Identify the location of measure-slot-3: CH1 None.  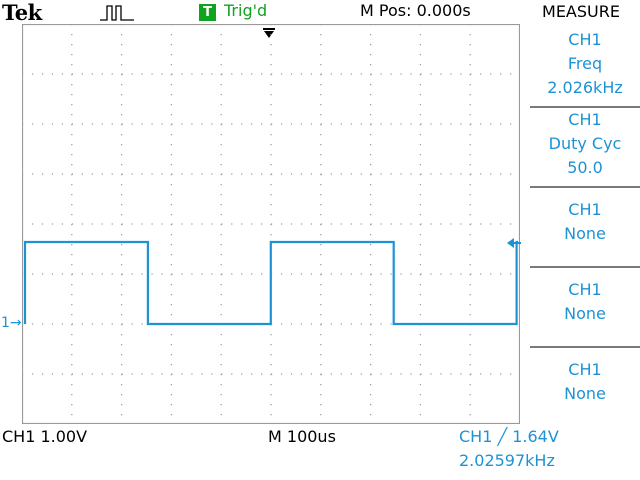
(585, 227).